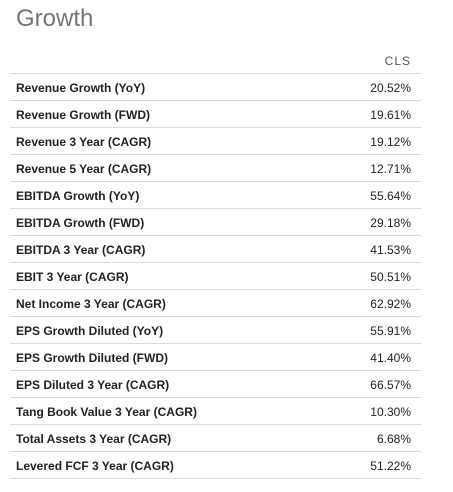  What do you see at coordinates (83, 115) in the screenshot?
I see `row-label: Revenue Growth (FWD)` at bounding box center [83, 115].